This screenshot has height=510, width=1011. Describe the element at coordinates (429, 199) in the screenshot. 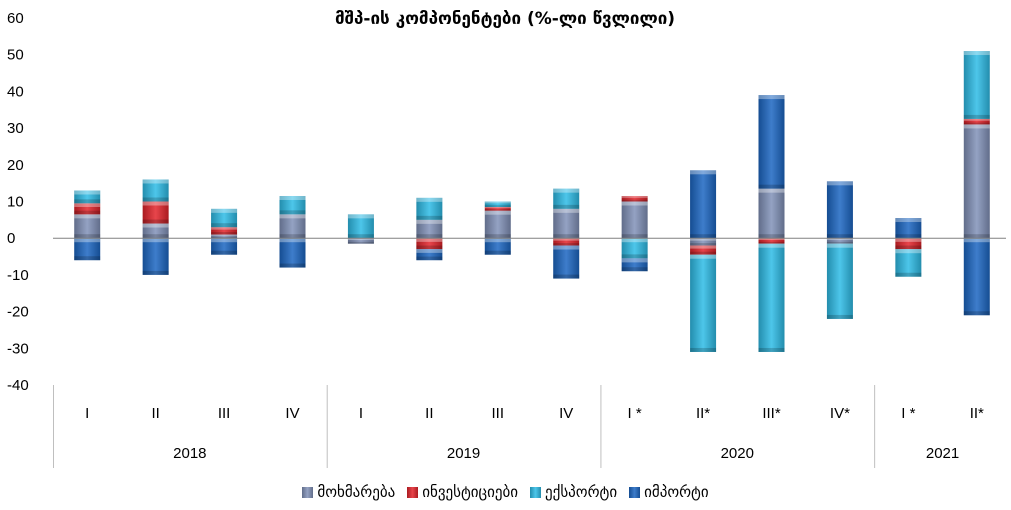

I see `bar-3-6-bevel-top` at that location.